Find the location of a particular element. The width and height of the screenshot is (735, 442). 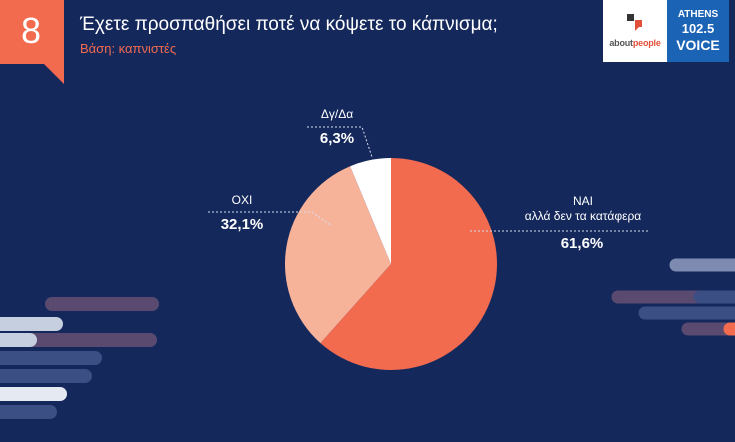

leader-line-dk is located at coordinates (340, 142).